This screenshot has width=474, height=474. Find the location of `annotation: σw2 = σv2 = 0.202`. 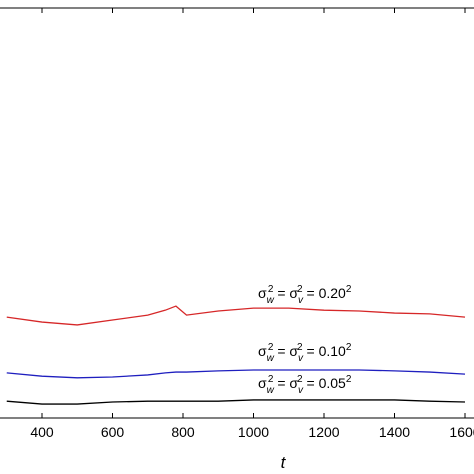

annotation: σw2 = σv2 = 0.202 is located at coordinates (305, 295).